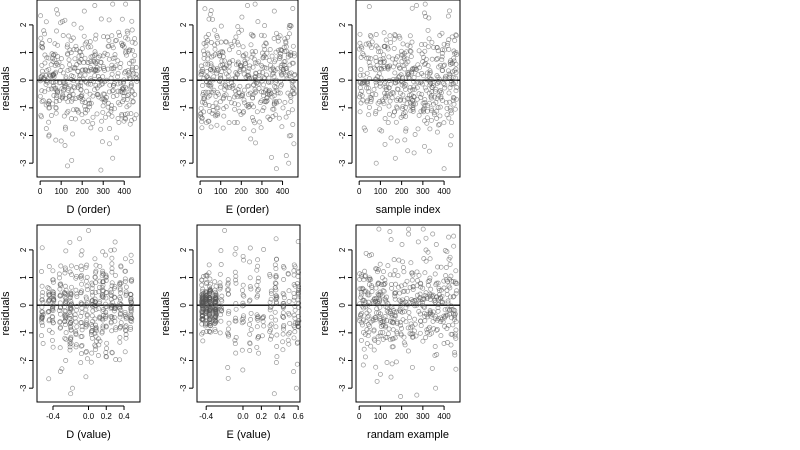 Image resolution: width=800 pixels, height=450 pixels. What do you see at coordinates (23, 360) in the screenshot?
I see `y-tick-label: -2` at bounding box center [23, 360].